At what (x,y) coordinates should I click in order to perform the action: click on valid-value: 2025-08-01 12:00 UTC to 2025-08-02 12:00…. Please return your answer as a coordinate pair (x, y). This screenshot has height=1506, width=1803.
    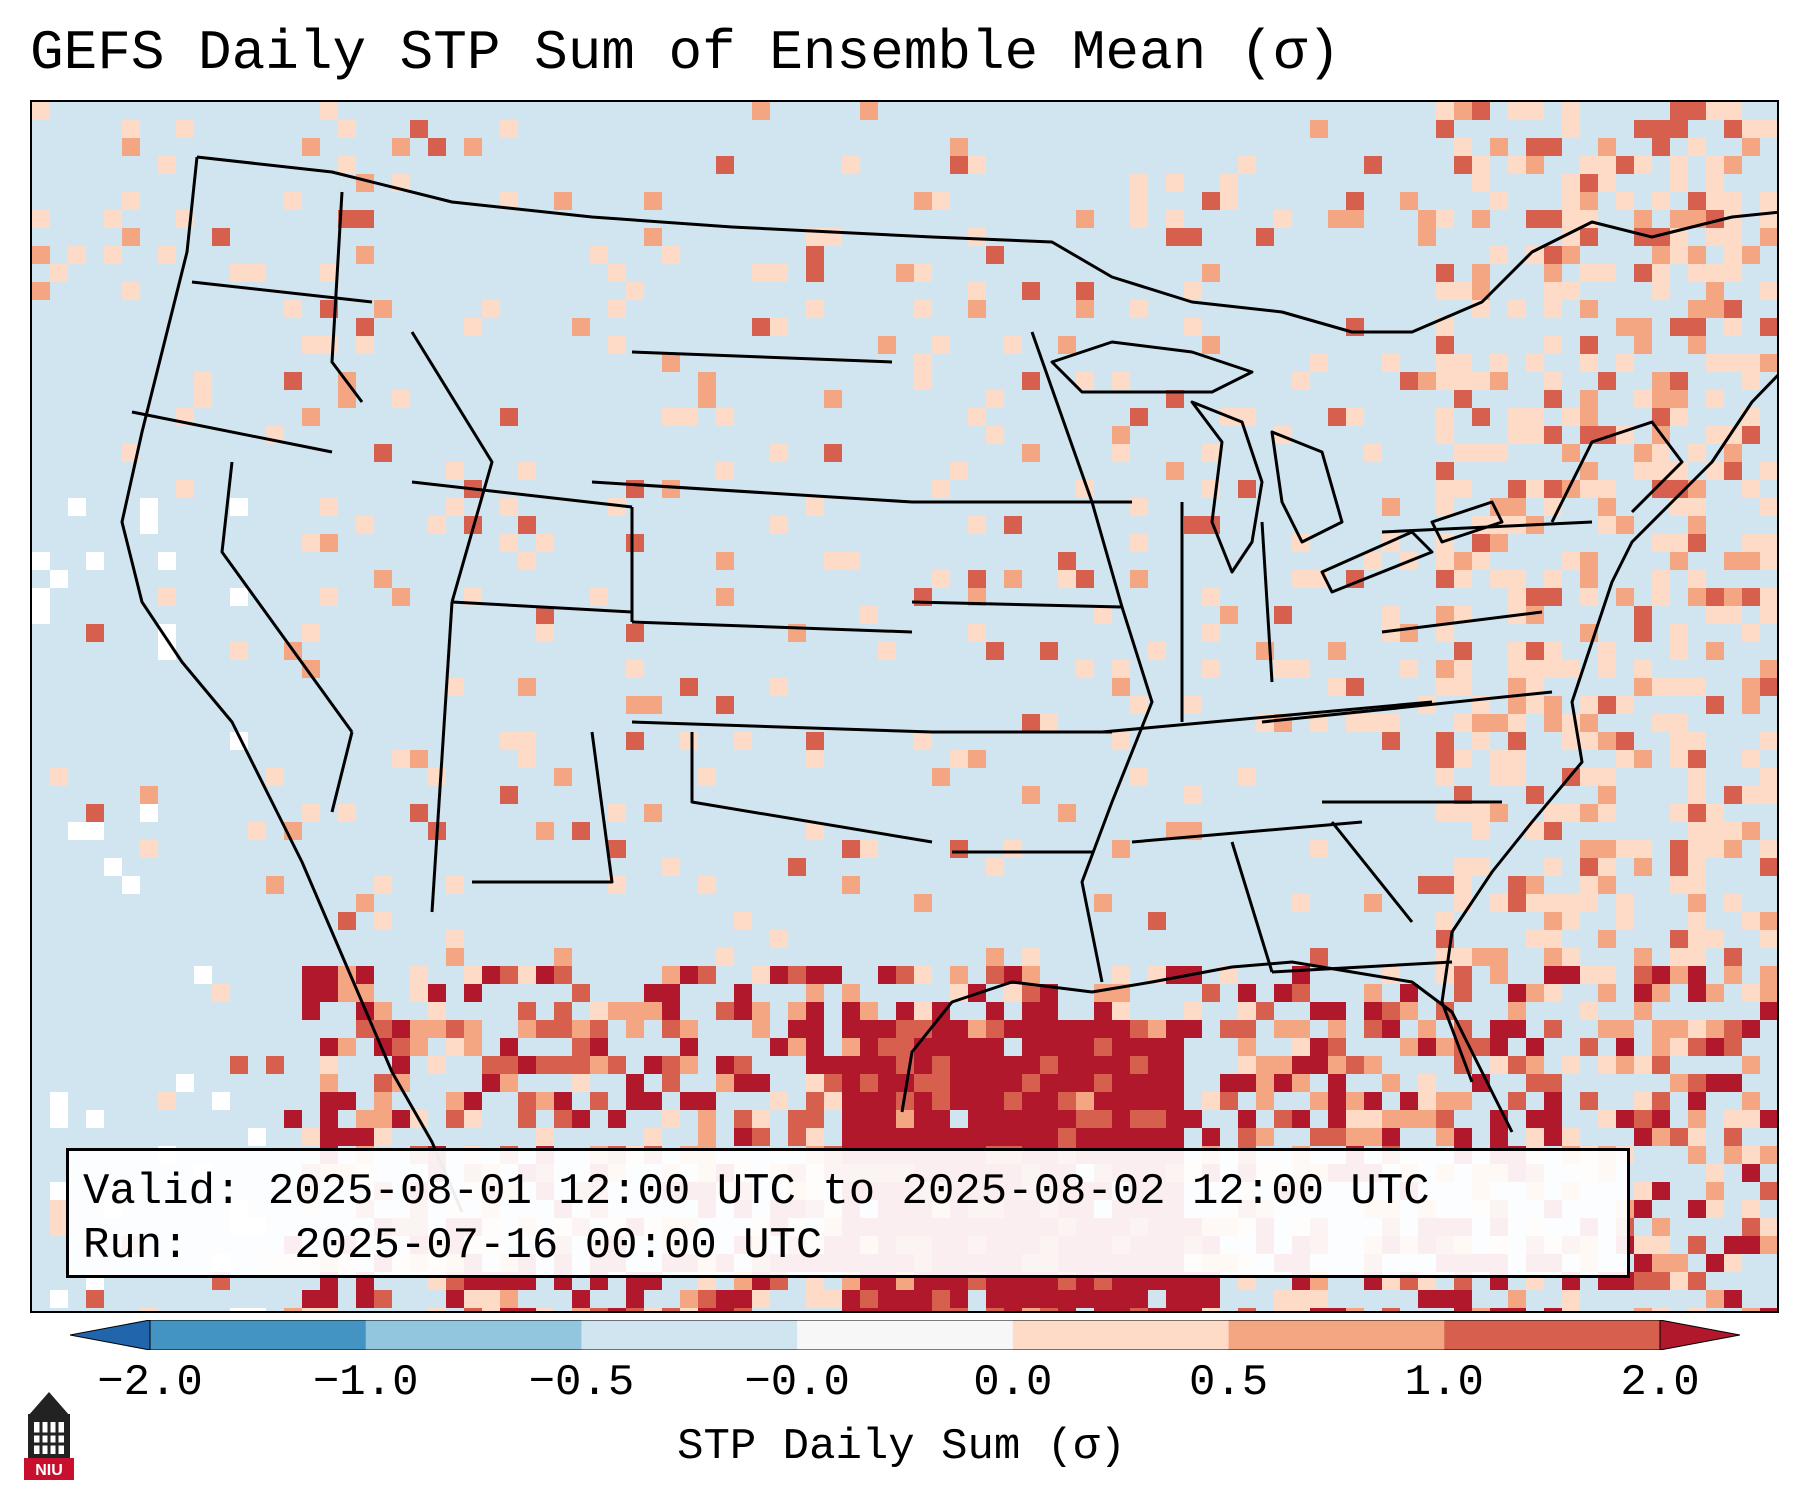
    Looking at the image, I should click on (848, 1192).